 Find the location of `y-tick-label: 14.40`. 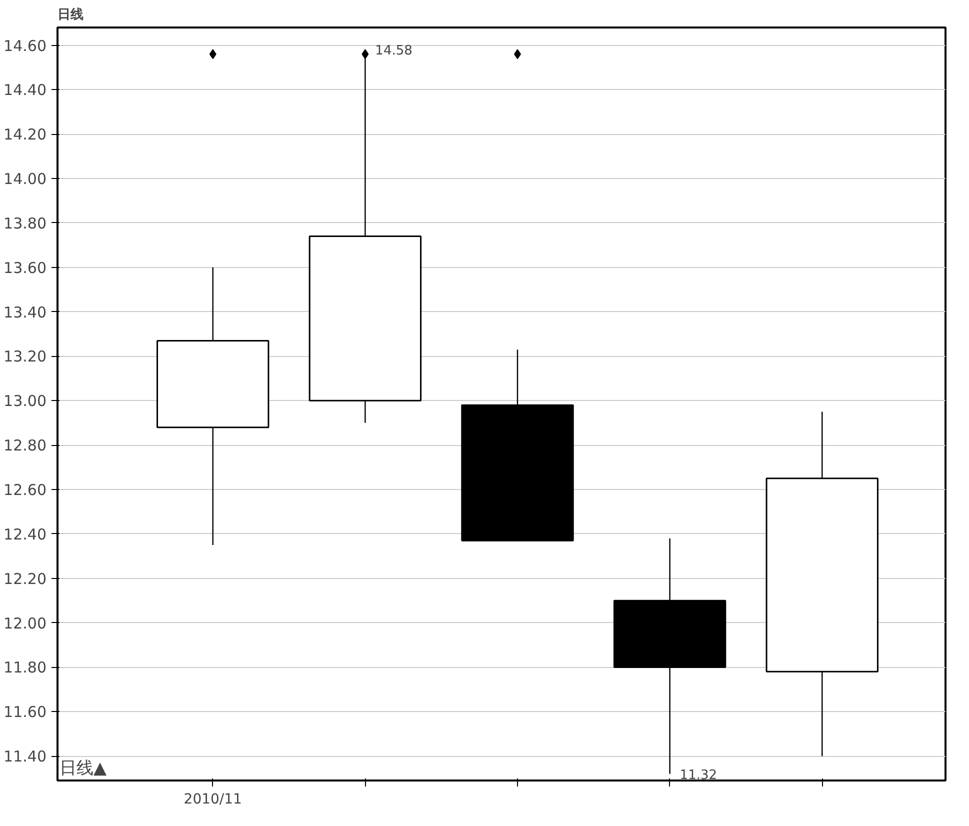

y-tick-label: 14.40 is located at coordinates (25, 90).